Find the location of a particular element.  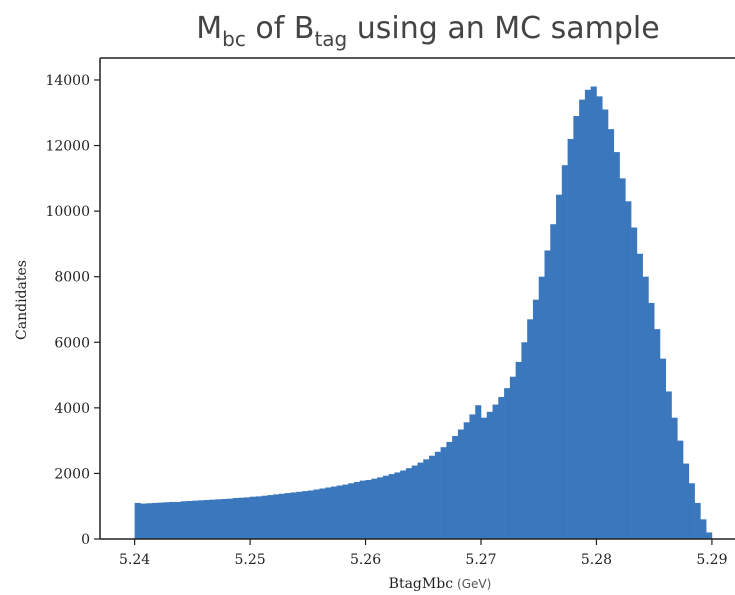

x-tick-label: 5.29 is located at coordinates (711, 560).